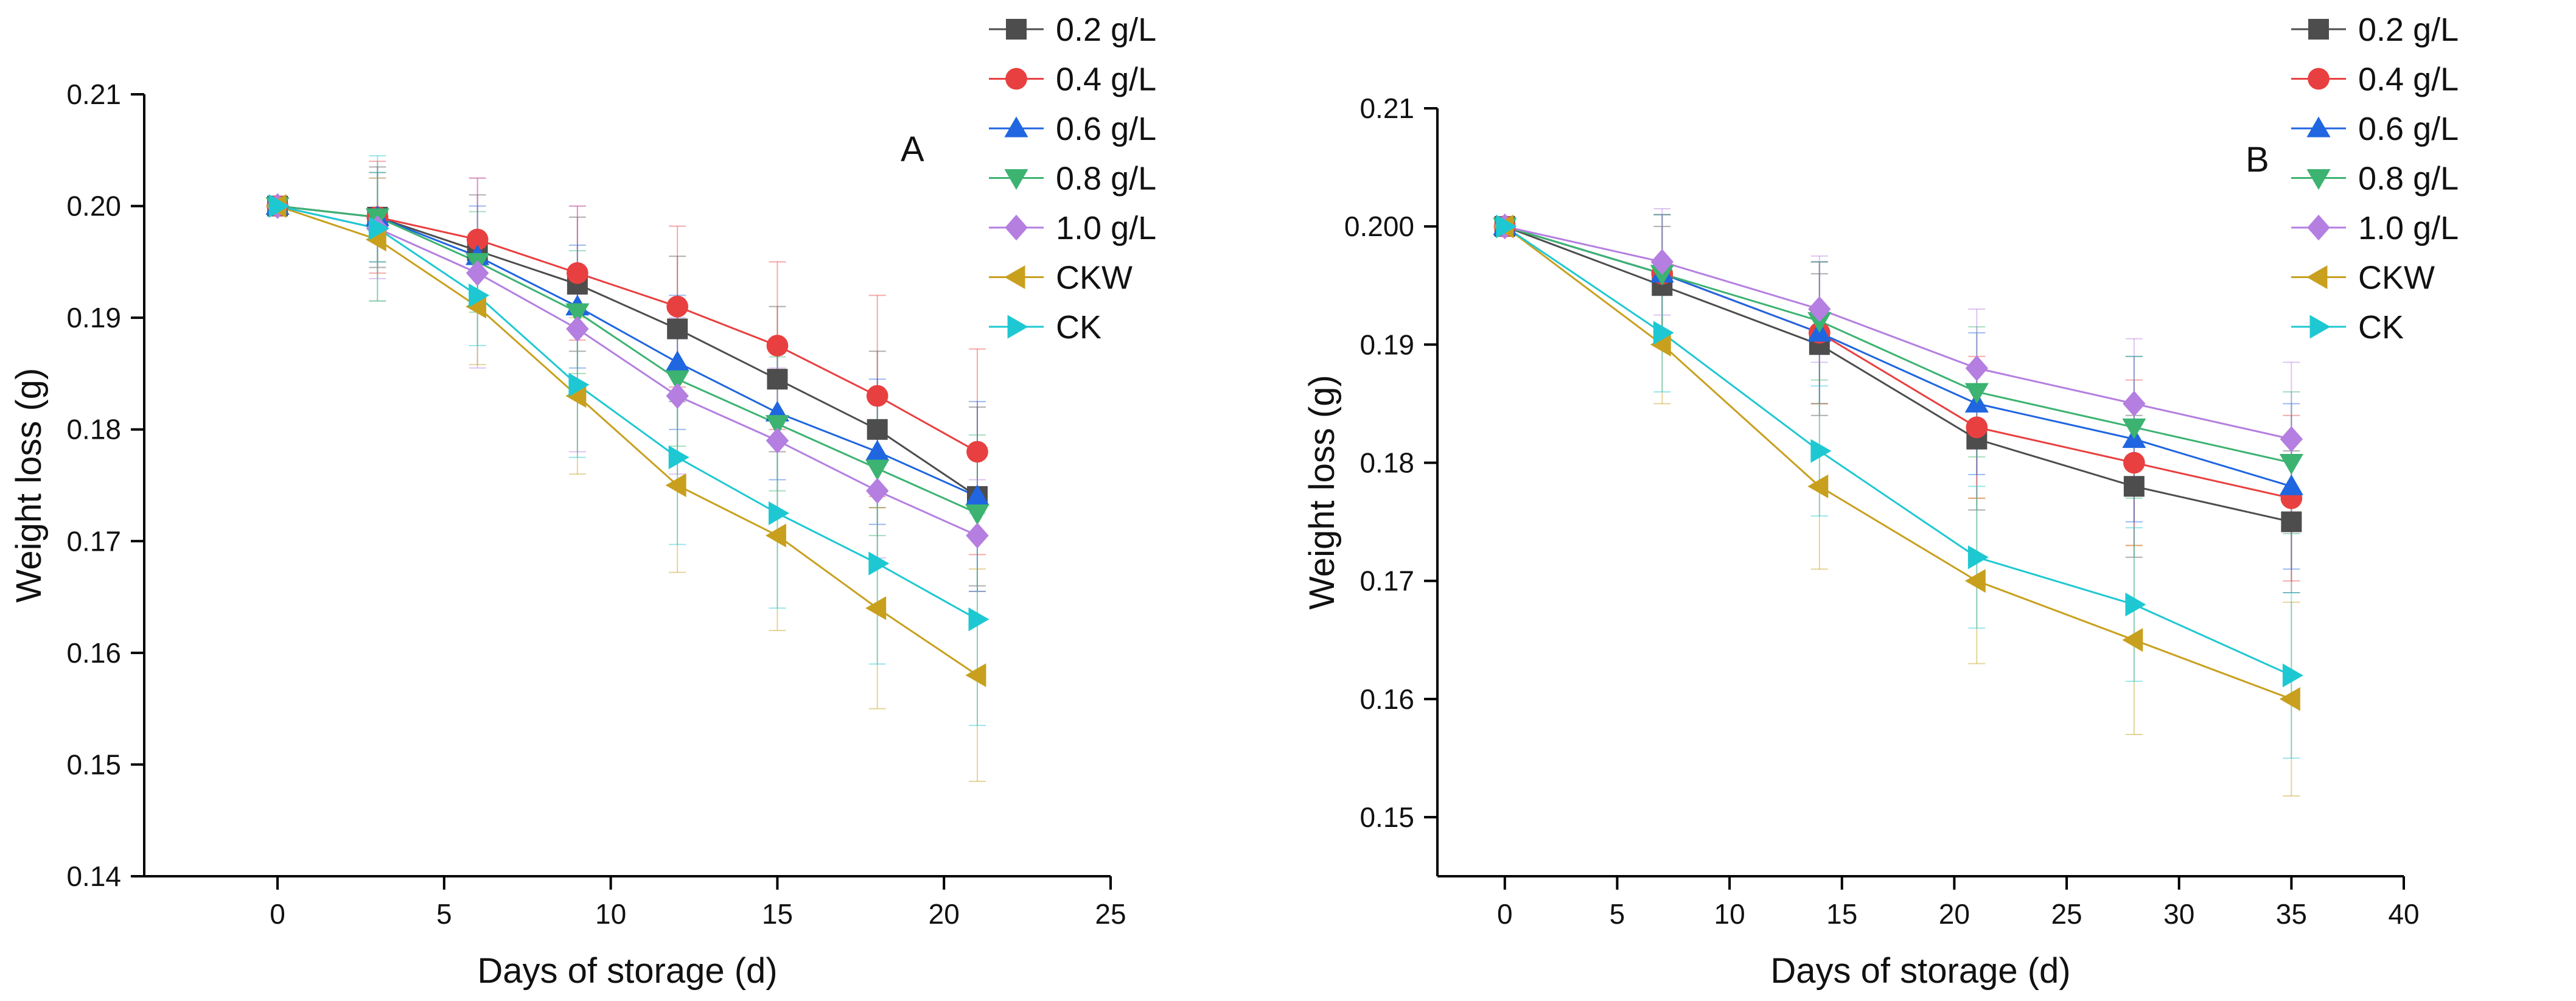 The height and width of the screenshot is (1001, 2576). I want to click on panel-b-x-tick-label: 10, so click(1729, 914).